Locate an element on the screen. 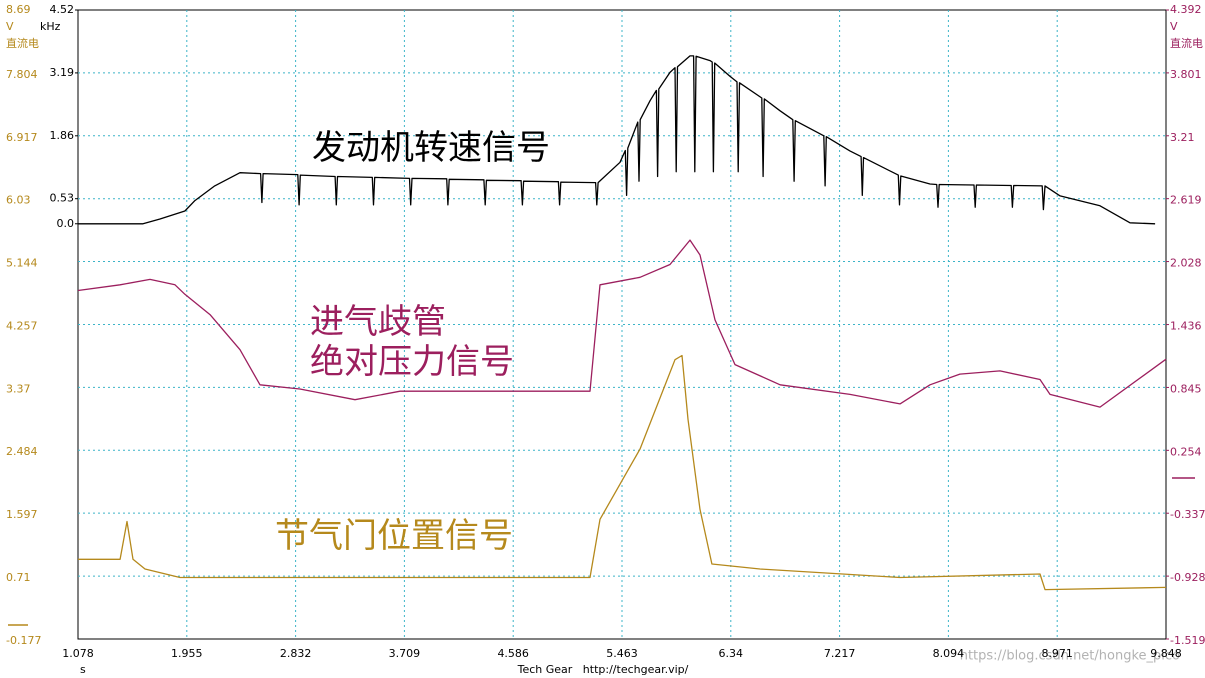  y2-tick-label: -1.519 is located at coordinates (1187, 640).